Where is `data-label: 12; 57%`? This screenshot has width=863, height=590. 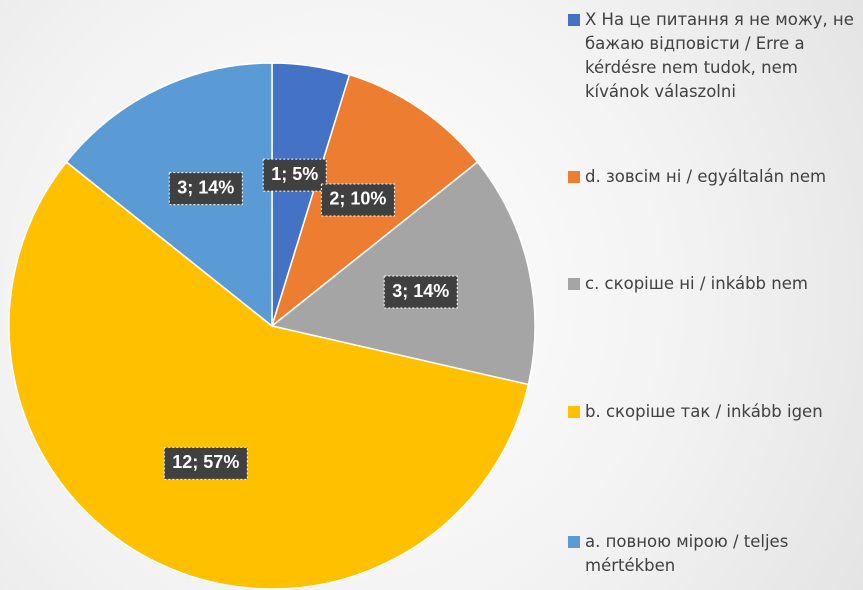 data-label: 12; 57% is located at coordinates (205, 463).